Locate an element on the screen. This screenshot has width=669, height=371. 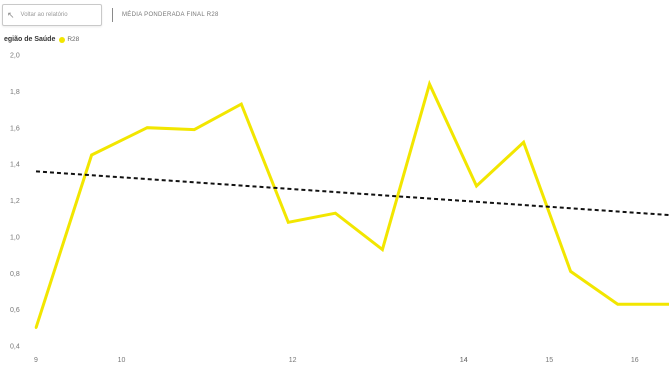
y-tick-label: 1,8 is located at coordinates (15, 92).